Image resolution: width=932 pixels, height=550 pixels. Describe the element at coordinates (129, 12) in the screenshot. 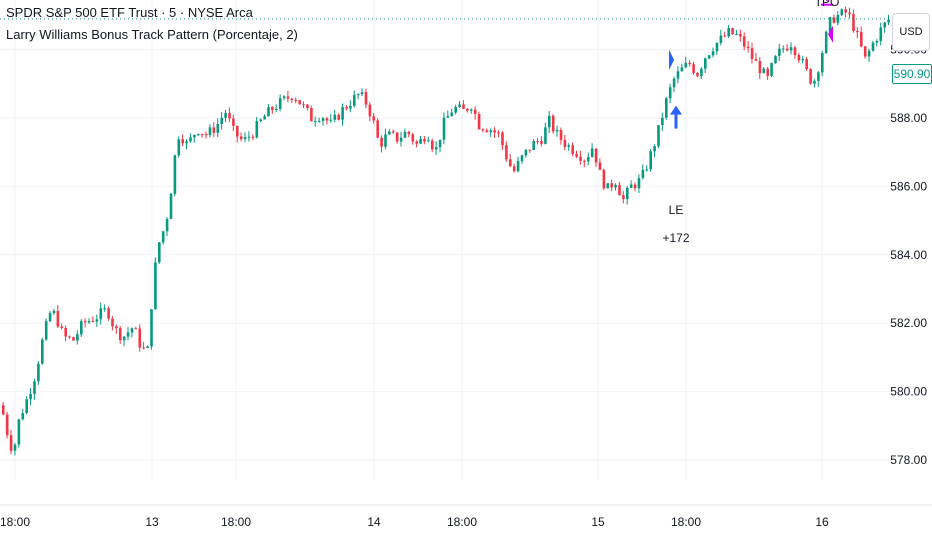

I see `symbol-title: SPDR S&P 500 ETF Trust · 5 · NYSE Arca` at that location.